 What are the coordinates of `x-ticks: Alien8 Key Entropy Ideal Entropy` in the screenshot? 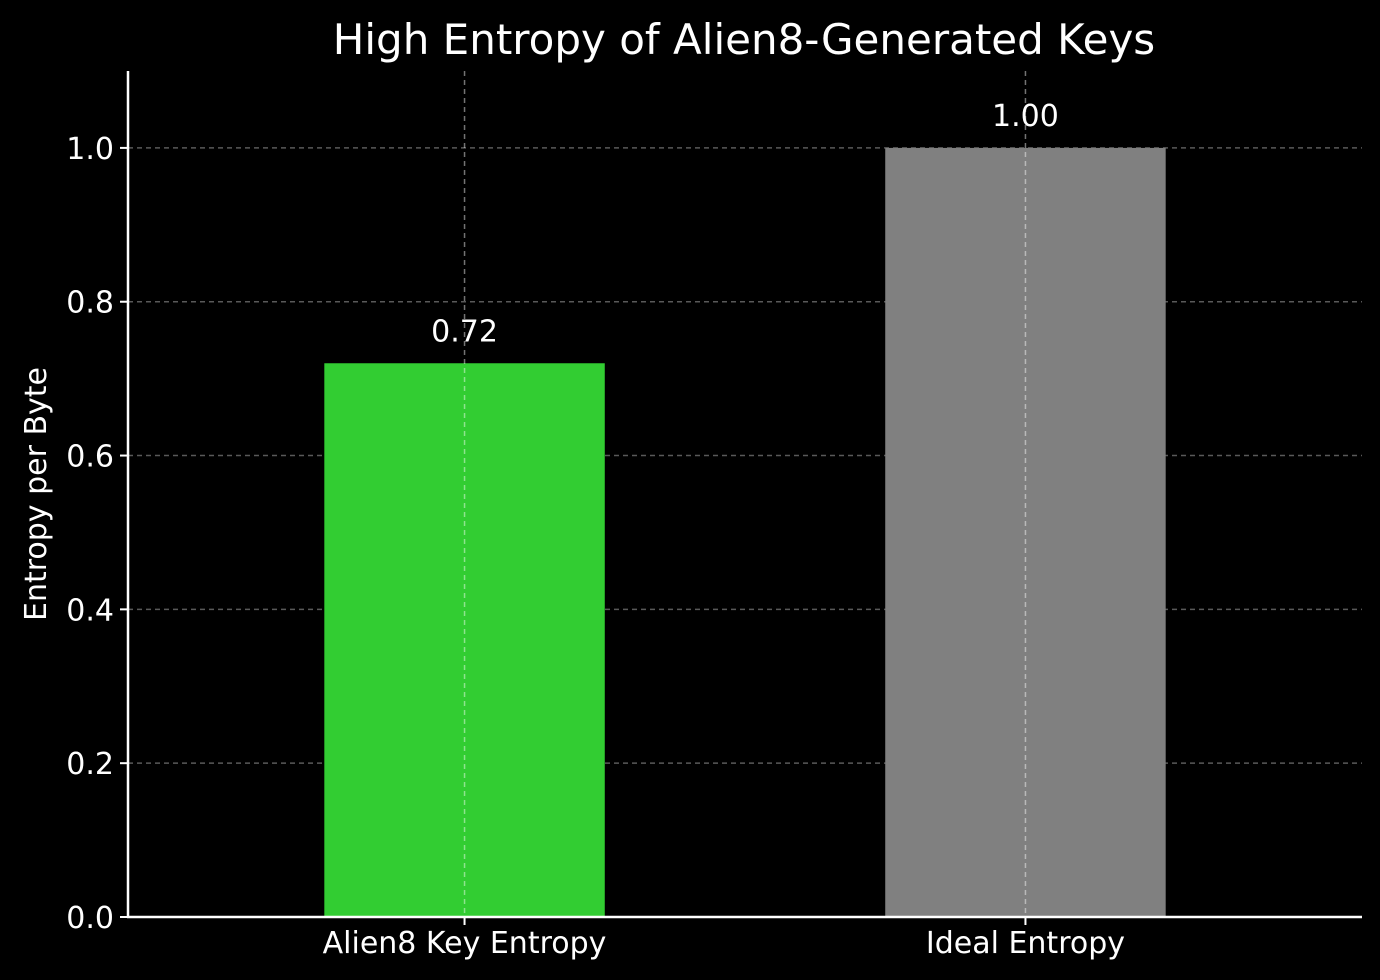 It's located at (724, 939).